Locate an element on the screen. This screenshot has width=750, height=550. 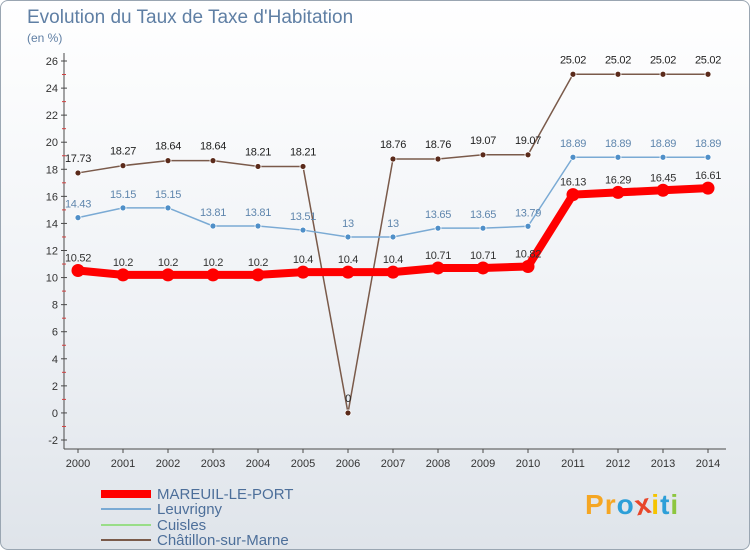
y-tick-label: 18 is located at coordinates (52, 170).